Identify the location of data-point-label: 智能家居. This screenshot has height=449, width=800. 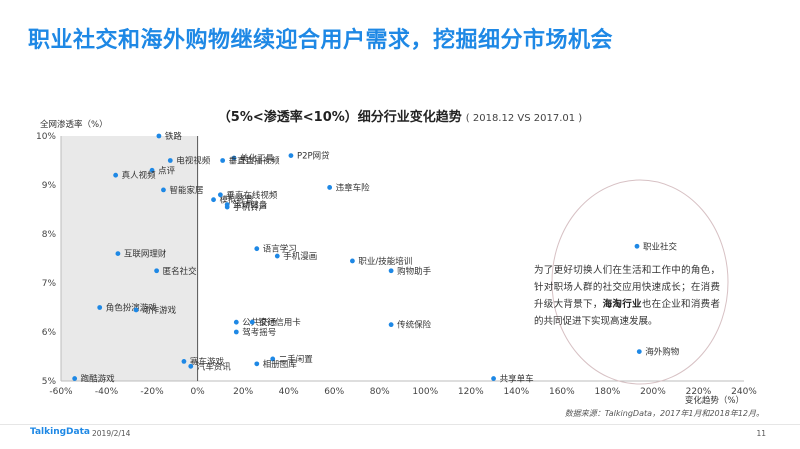
(186, 190).